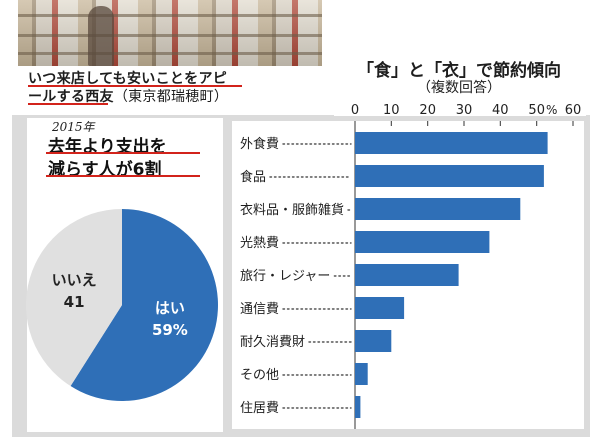 This screenshot has height=443, width=600. What do you see at coordinates (259, 408) in the screenshot?
I see `category-label: 住居費` at bounding box center [259, 408].